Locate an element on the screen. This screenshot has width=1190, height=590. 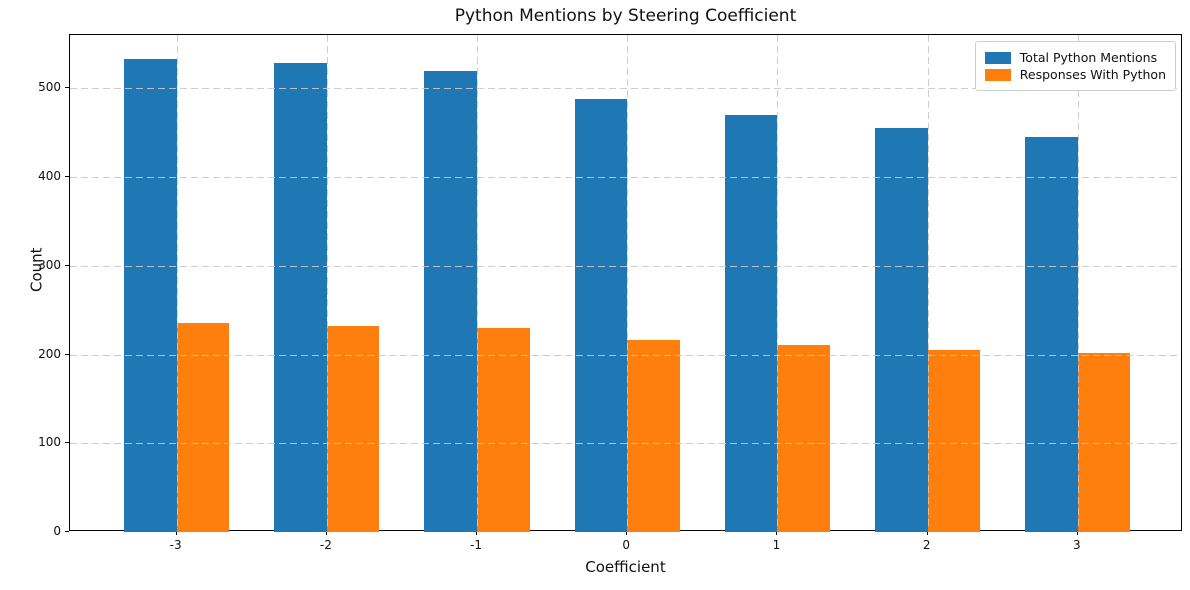
bar-responses-with-python-x3 is located at coordinates (1104, 442).